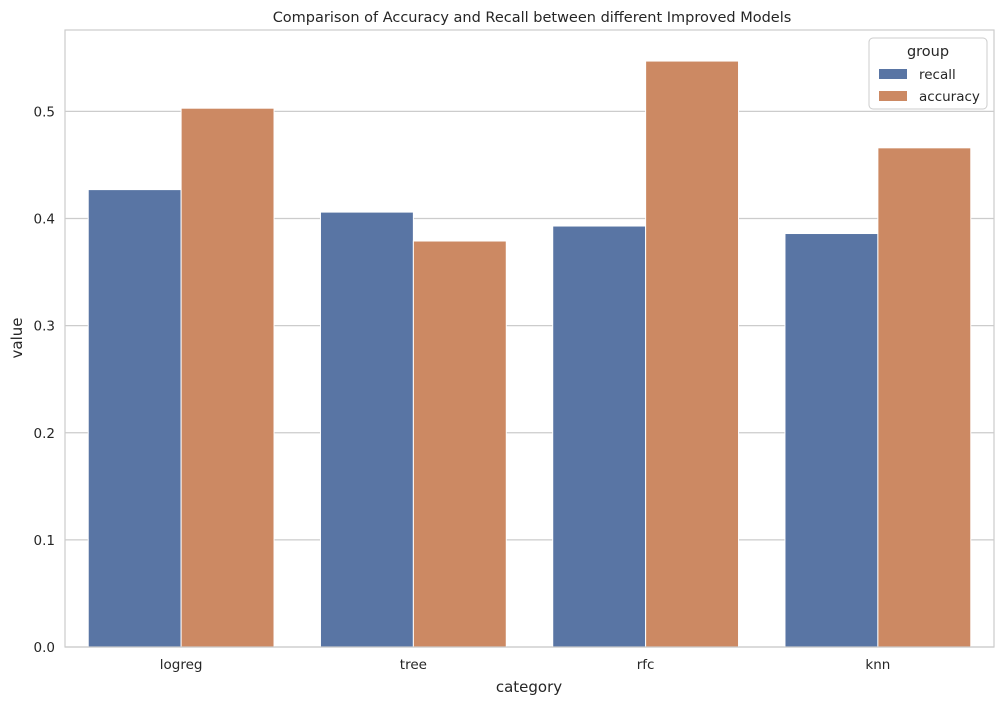 The height and width of the screenshot is (704, 1005). I want to click on legend-swatch-accuracy, so click(893, 96).